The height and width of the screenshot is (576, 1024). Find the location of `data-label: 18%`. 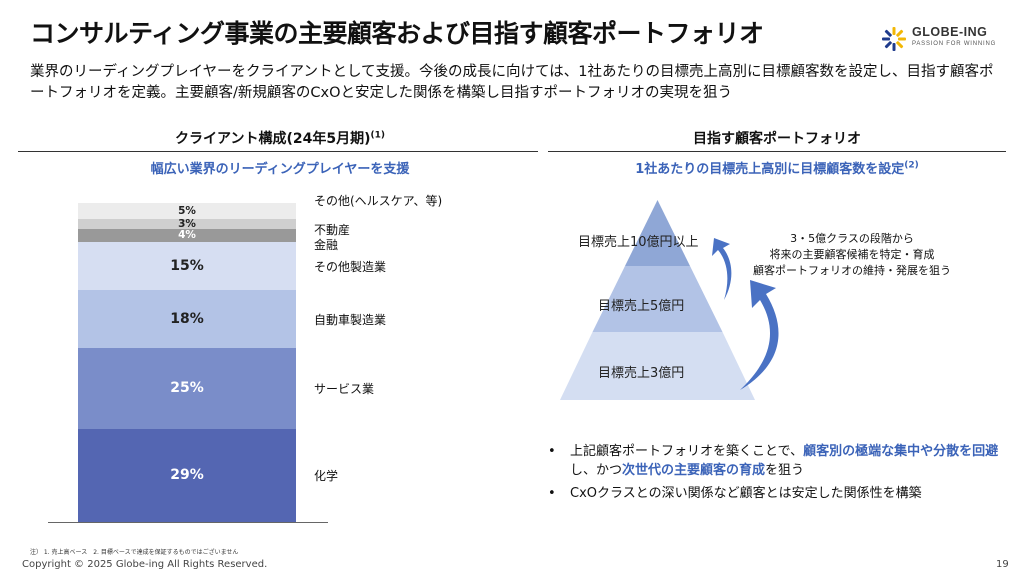

data-label: 18% is located at coordinates (187, 319).